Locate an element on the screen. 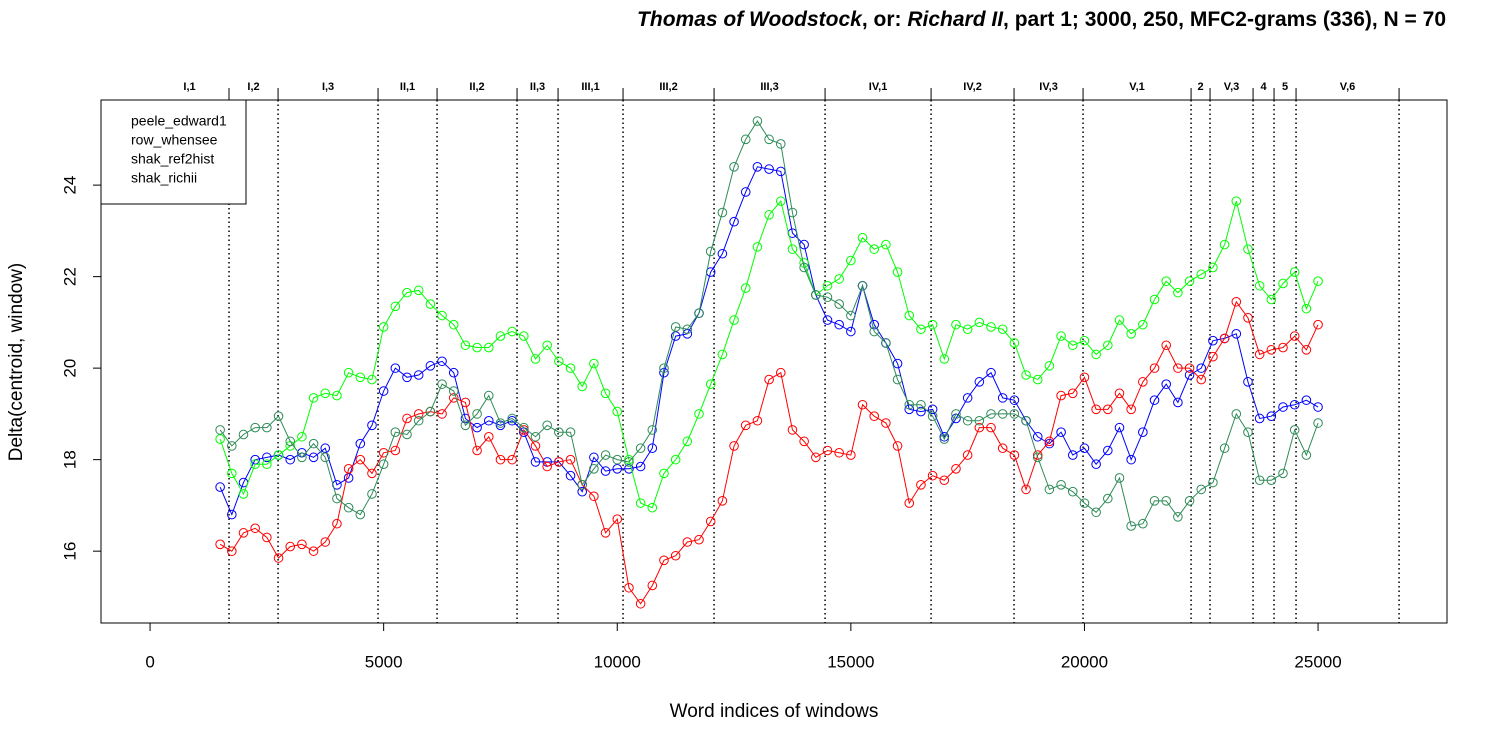 The width and height of the screenshot is (1500, 750). scene-label: 5 is located at coordinates (1285, 87).